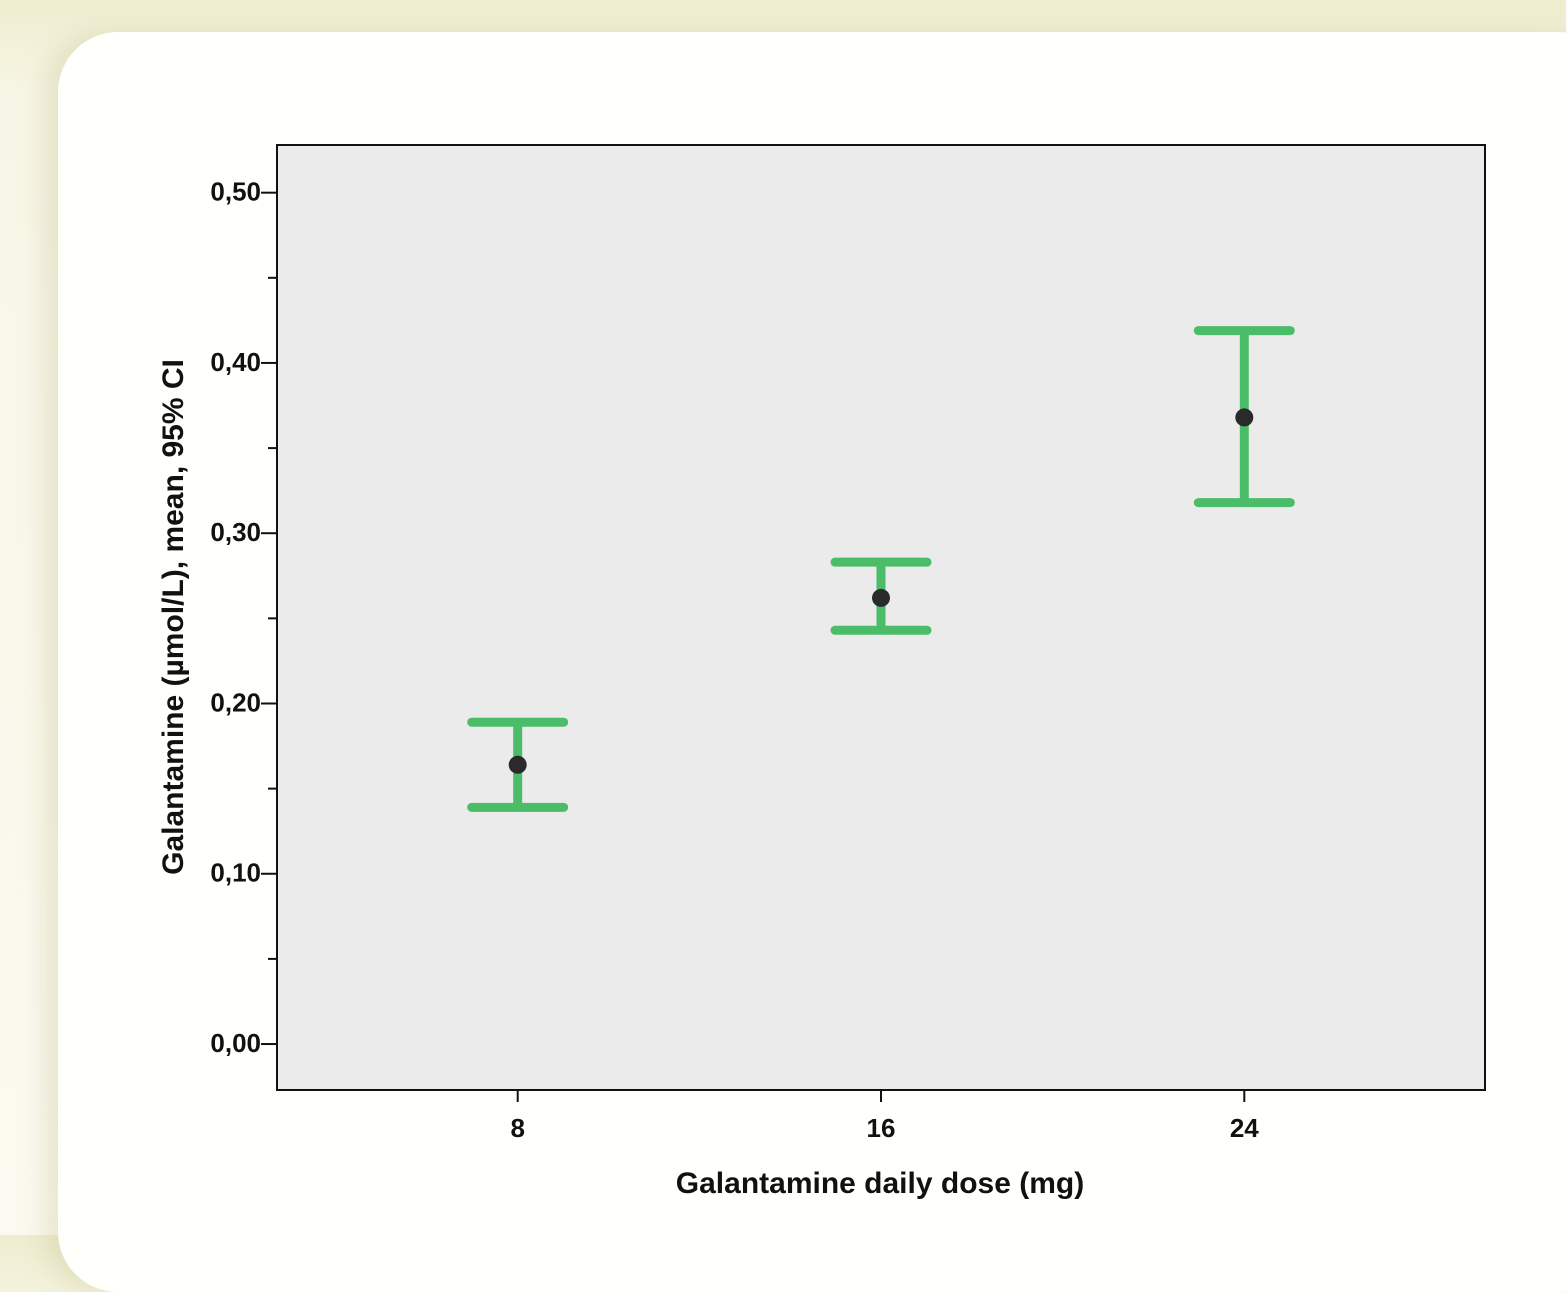 Image resolution: width=1566 pixels, height=1292 pixels. What do you see at coordinates (235, 1043) in the screenshot?
I see `y-tick-label: 0,00` at bounding box center [235, 1043].